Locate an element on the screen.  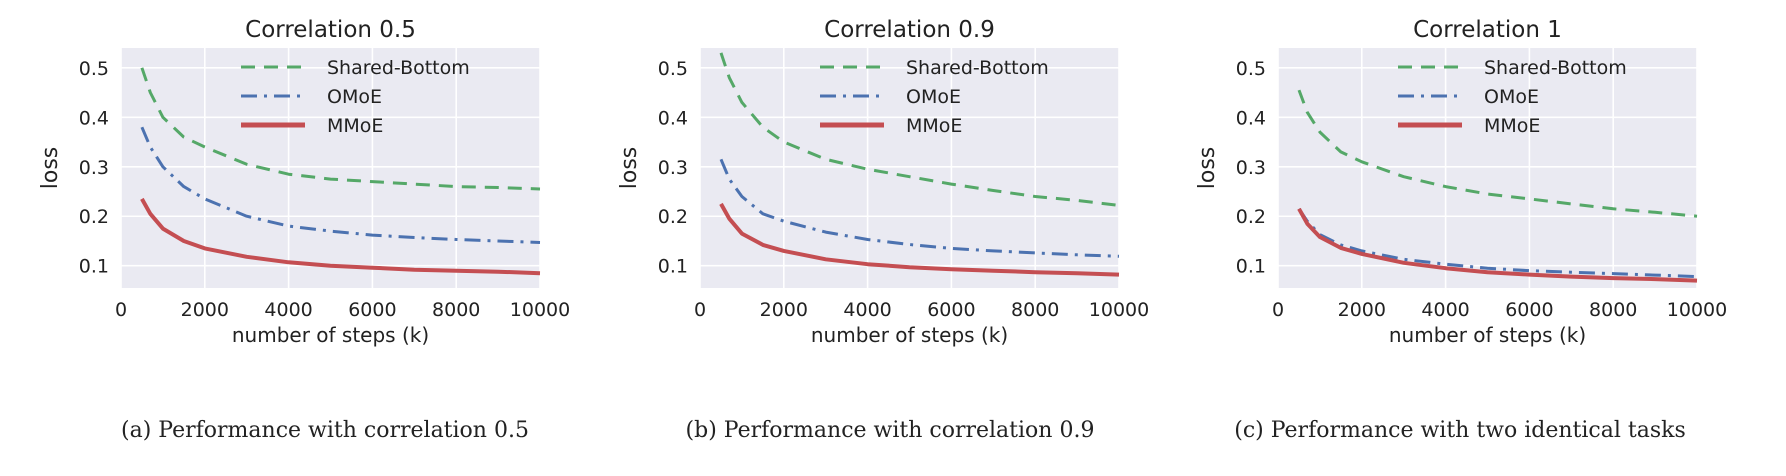
y-tick-label-b-2: 0.3 is located at coordinates (673, 168).